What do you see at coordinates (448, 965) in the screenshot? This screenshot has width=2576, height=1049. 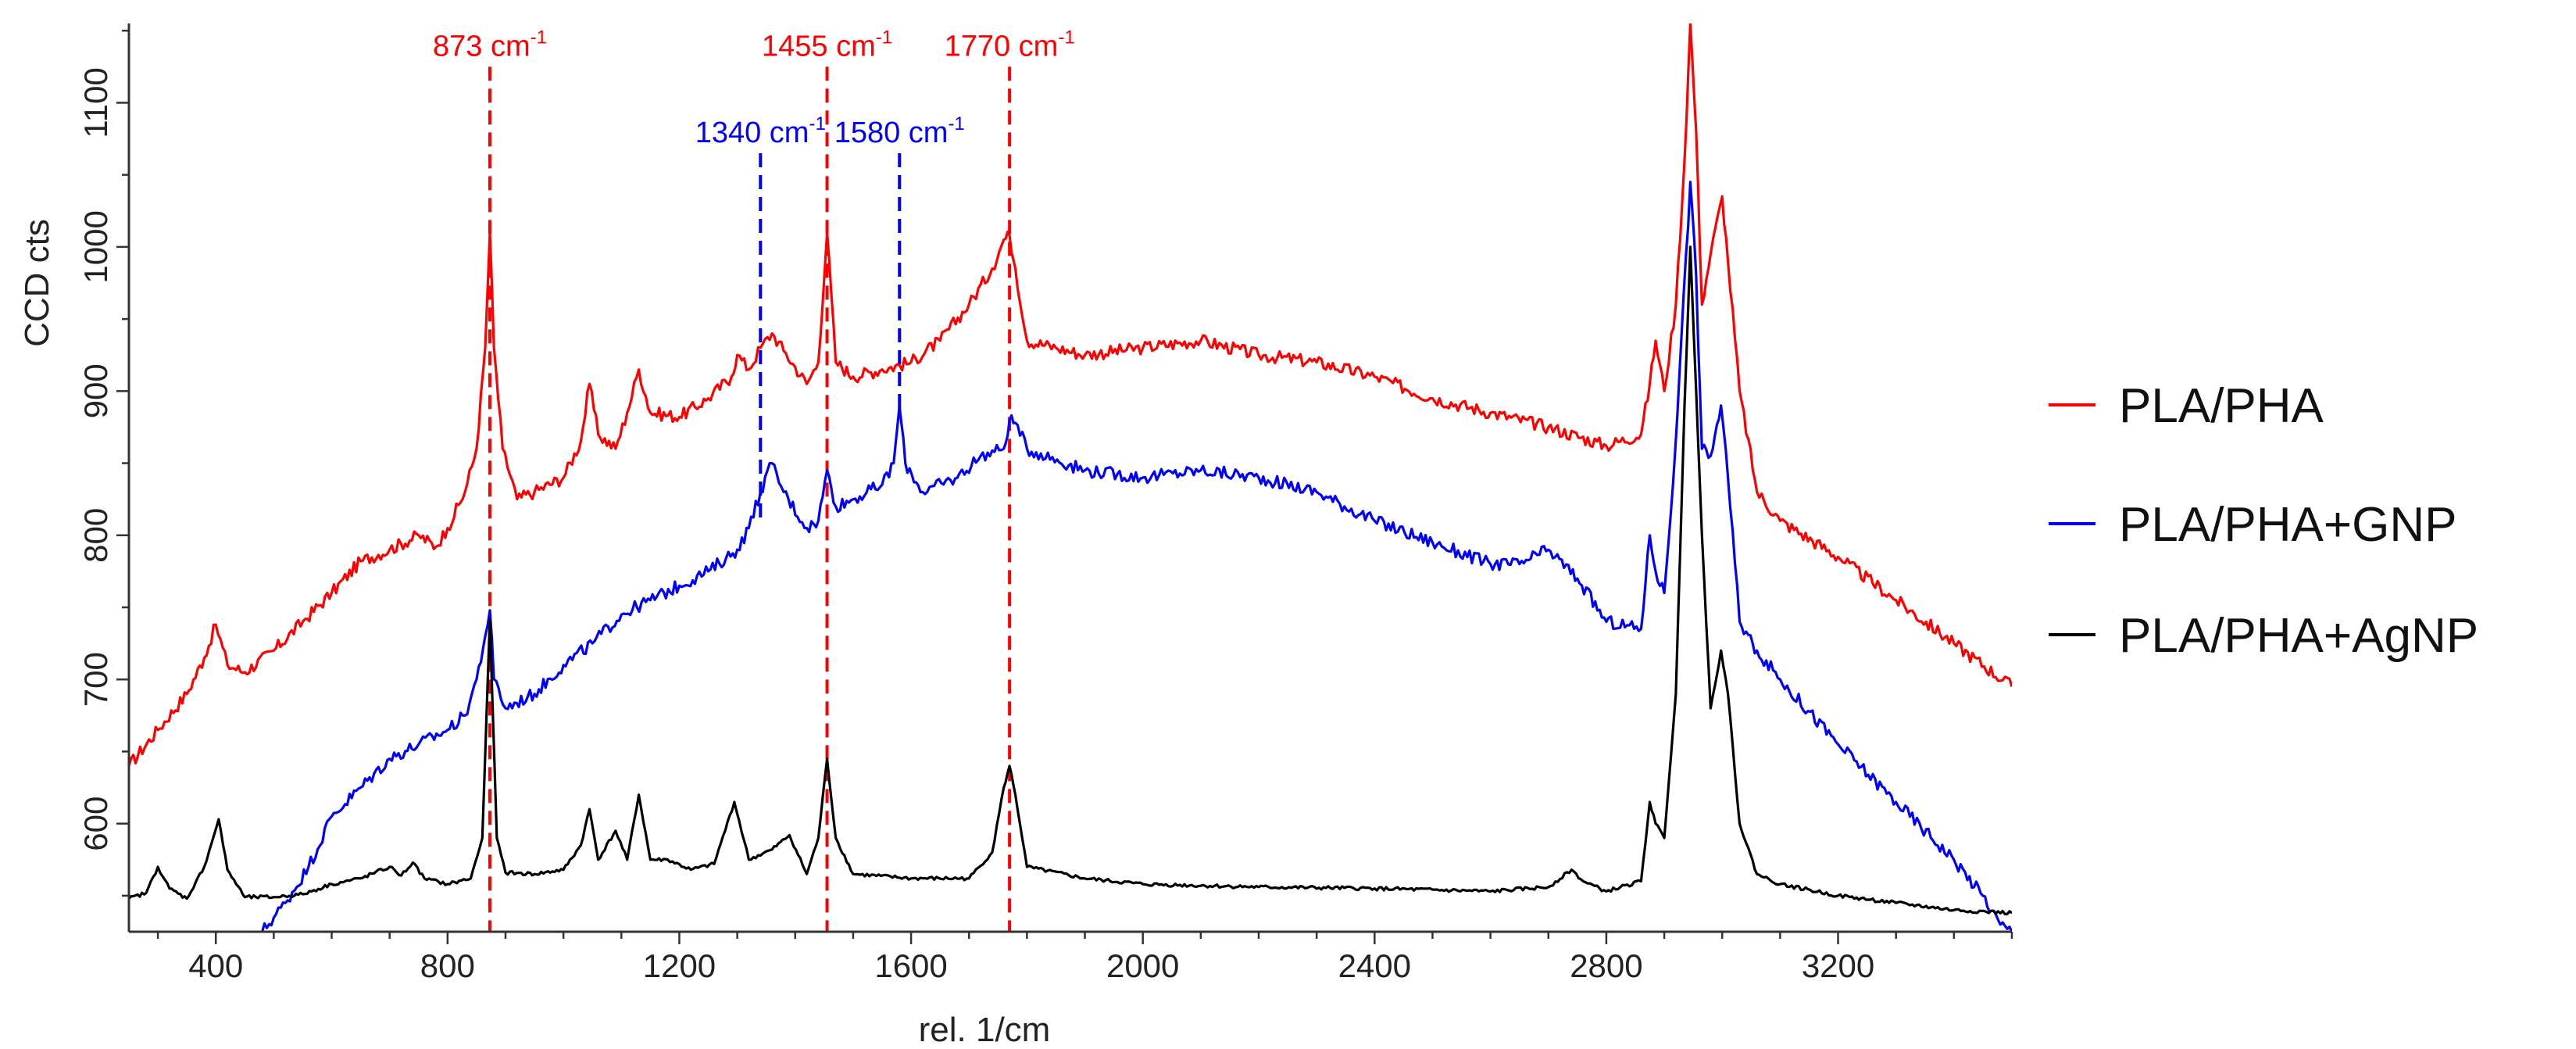 I see `x-tick-label: 800` at bounding box center [448, 965].